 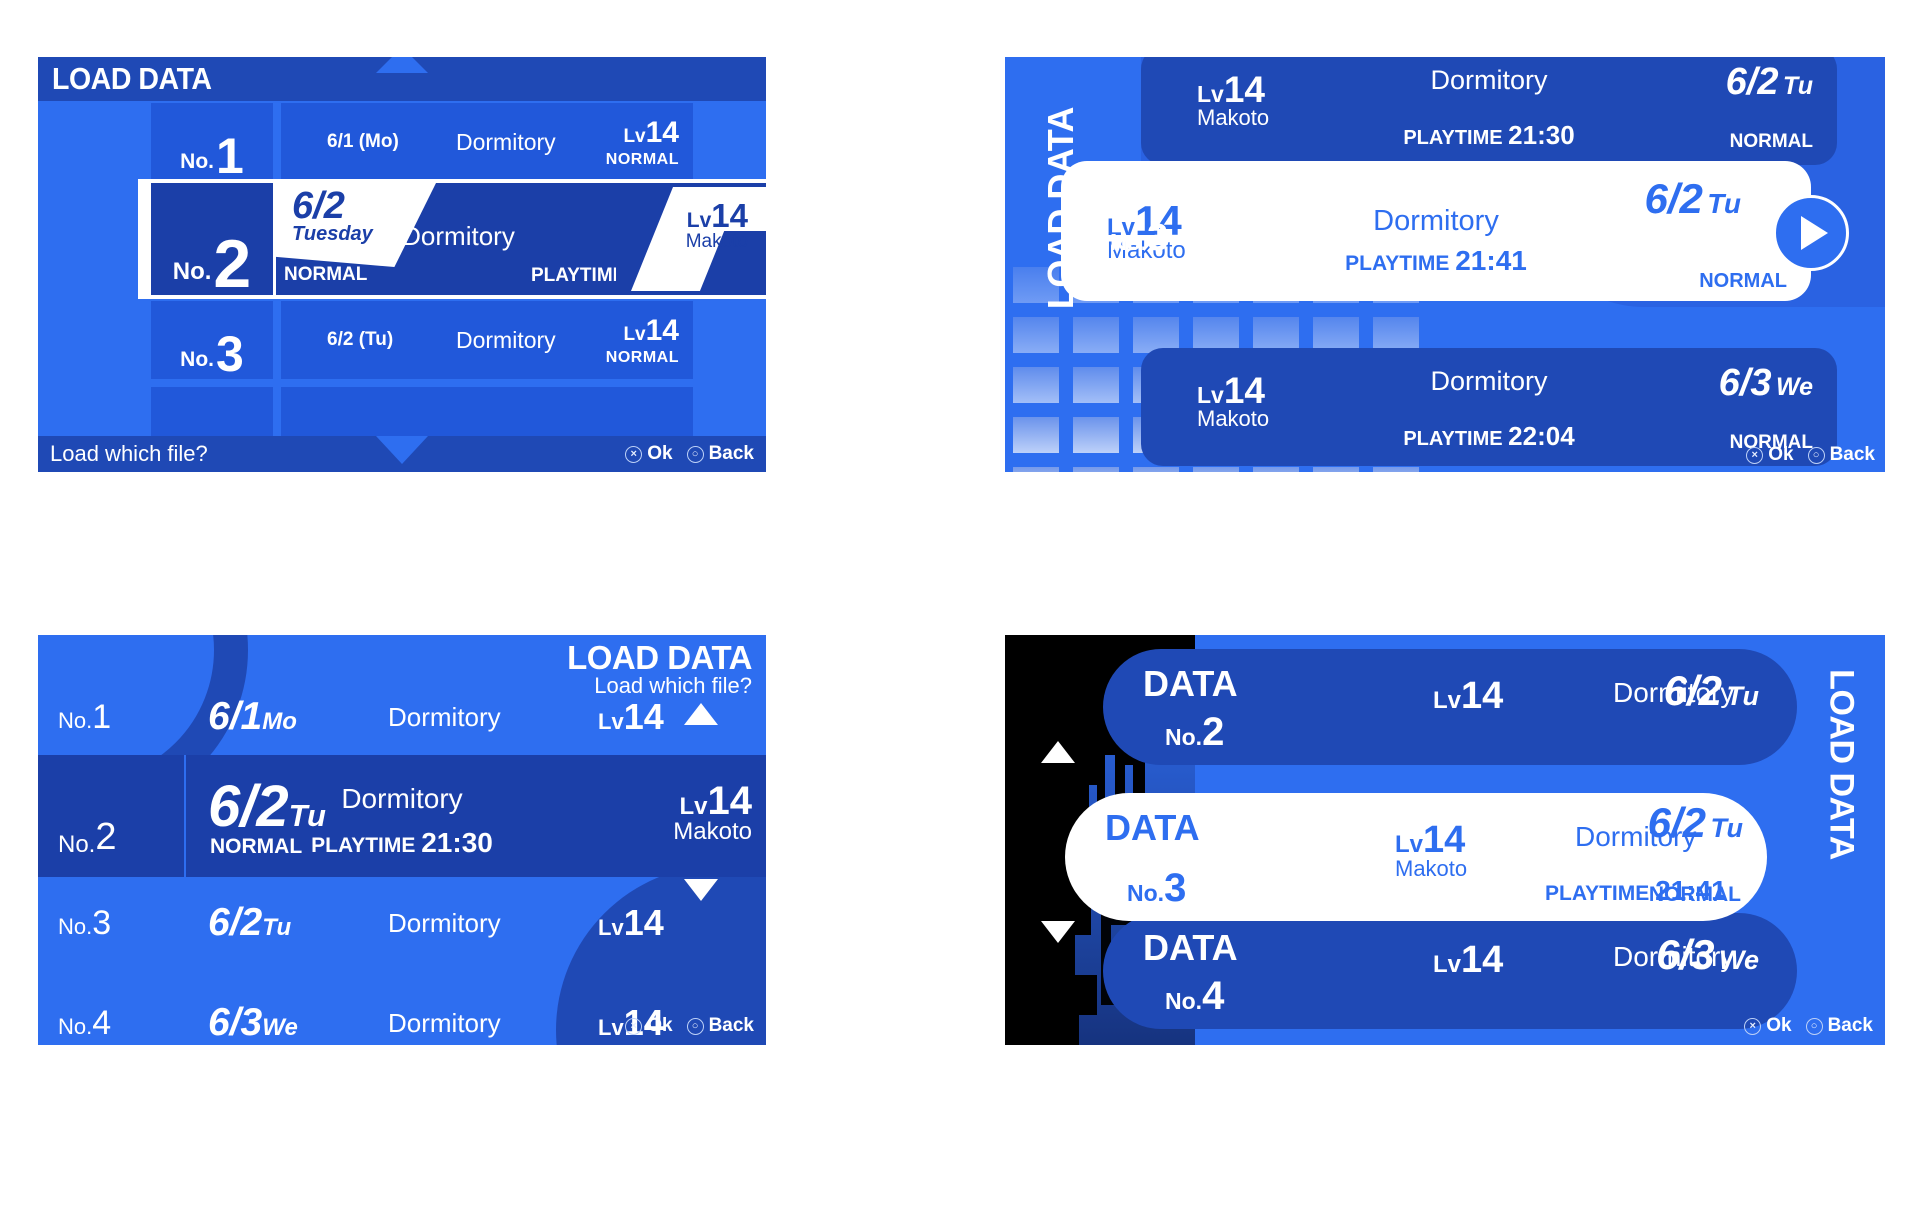 I want to click on slot-date: 6/2 (Tu), so click(x=360, y=339).